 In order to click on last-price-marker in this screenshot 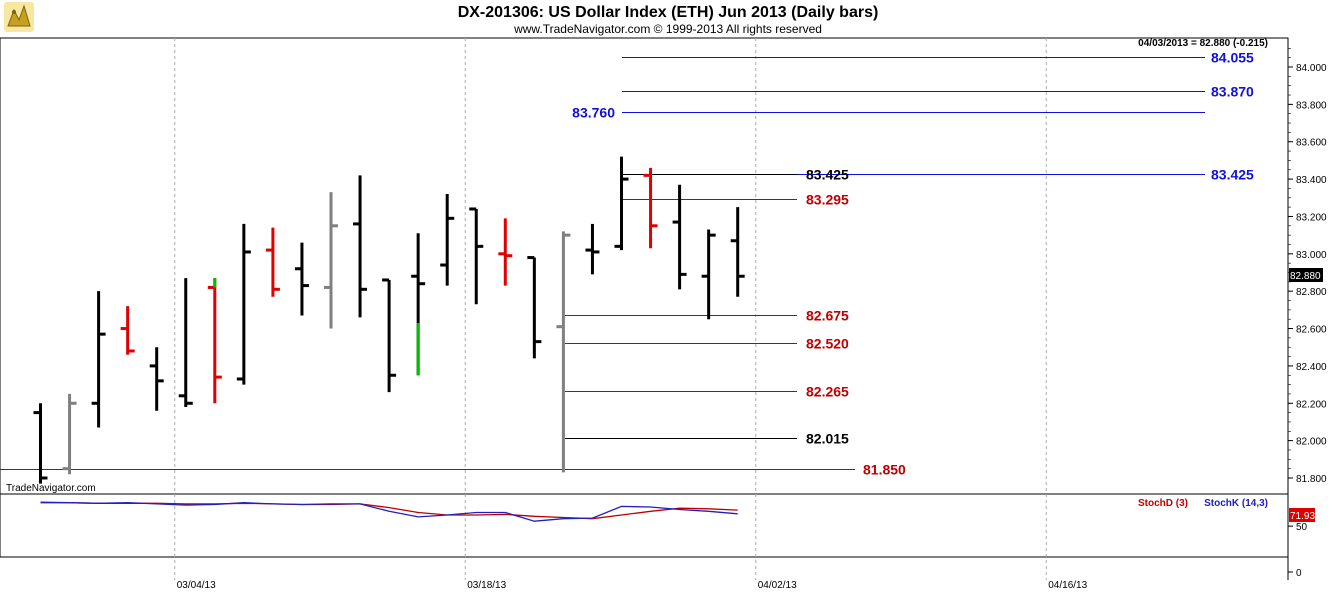, I will do `click(1306, 275)`.